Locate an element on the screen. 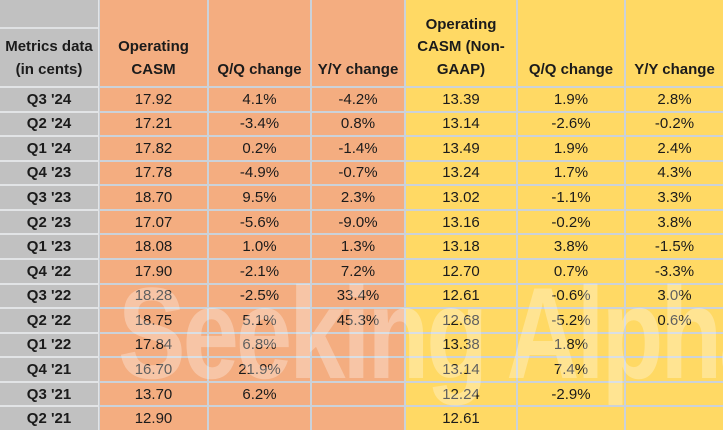  header-non-gaap-yy-change: Y/Y change is located at coordinates (674, 43).